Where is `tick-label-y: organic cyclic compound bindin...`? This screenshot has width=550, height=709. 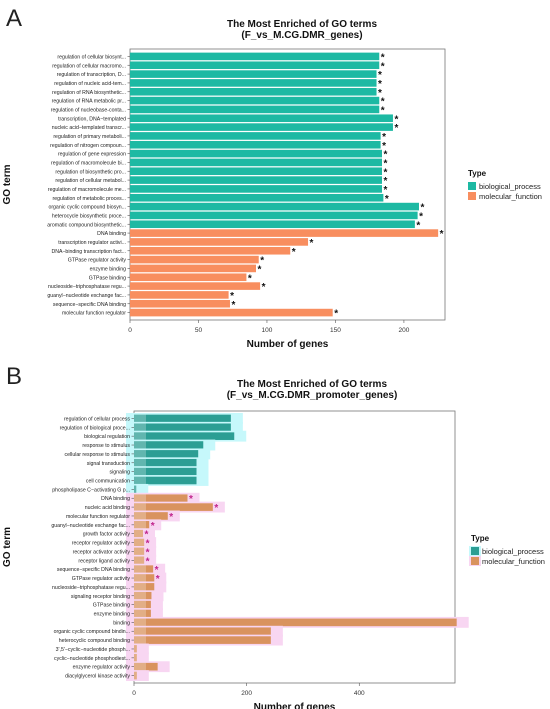 tick-label-y: organic cyclic compound bindin... is located at coordinates (92, 632).